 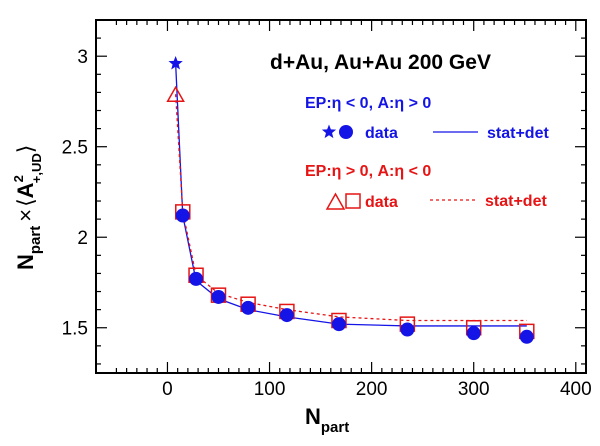 What do you see at coordinates (576, 389) in the screenshot?
I see `x-tick-label: 400` at bounding box center [576, 389].